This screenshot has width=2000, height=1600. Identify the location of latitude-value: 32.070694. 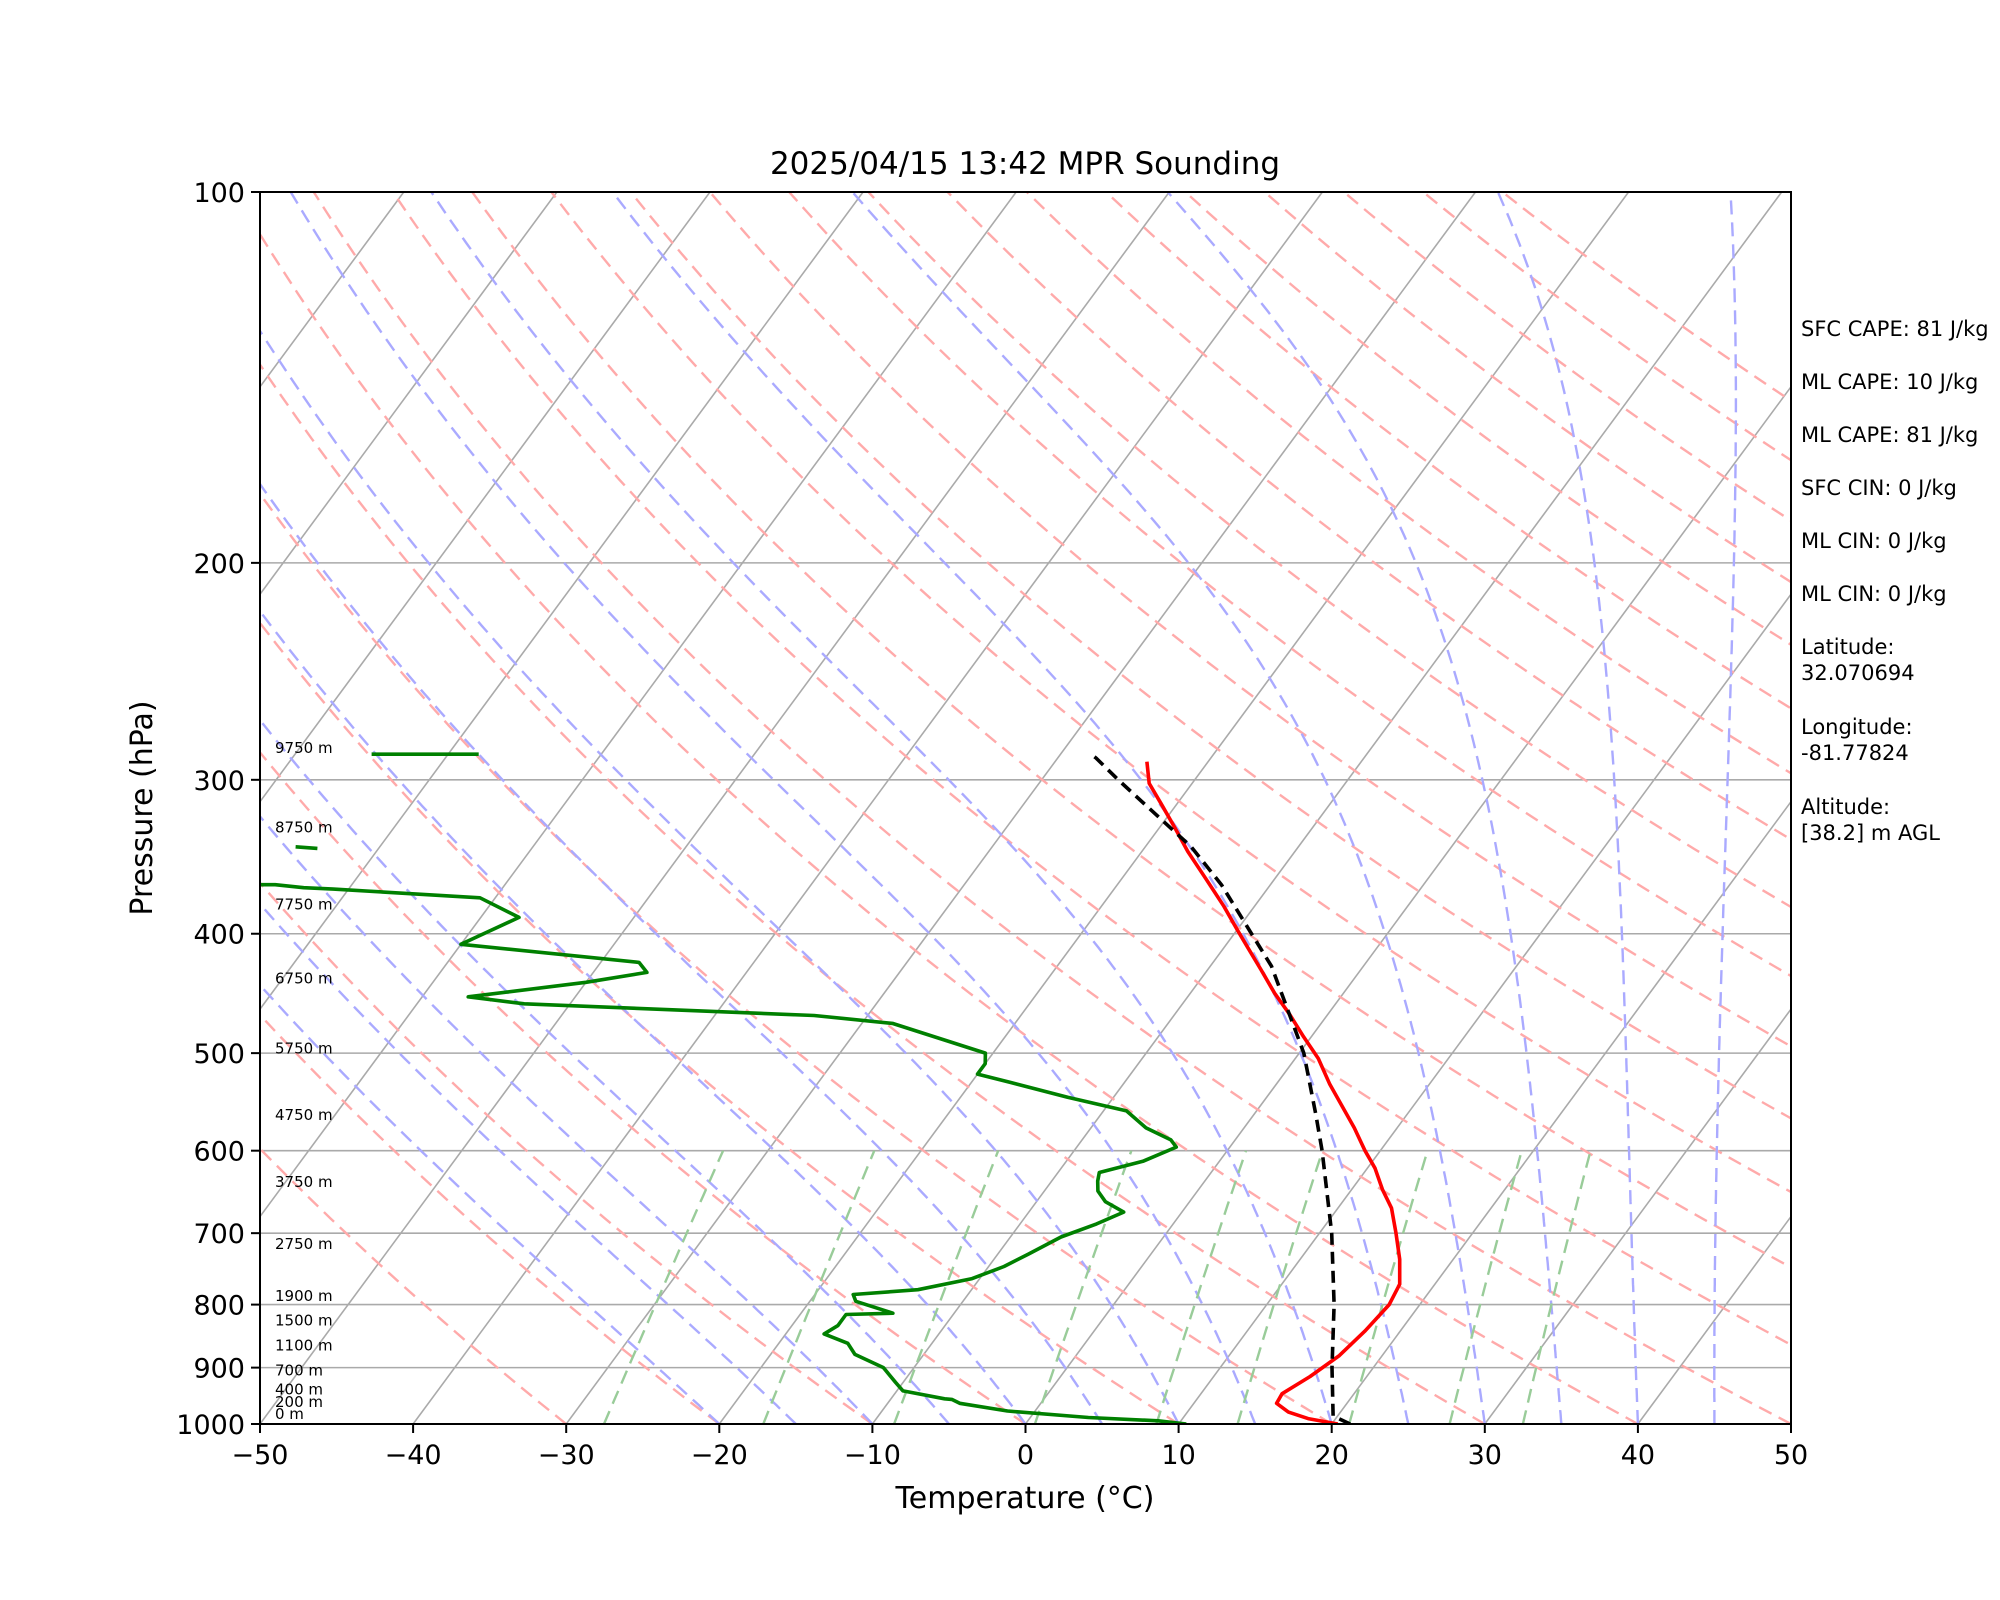
(1858, 673).